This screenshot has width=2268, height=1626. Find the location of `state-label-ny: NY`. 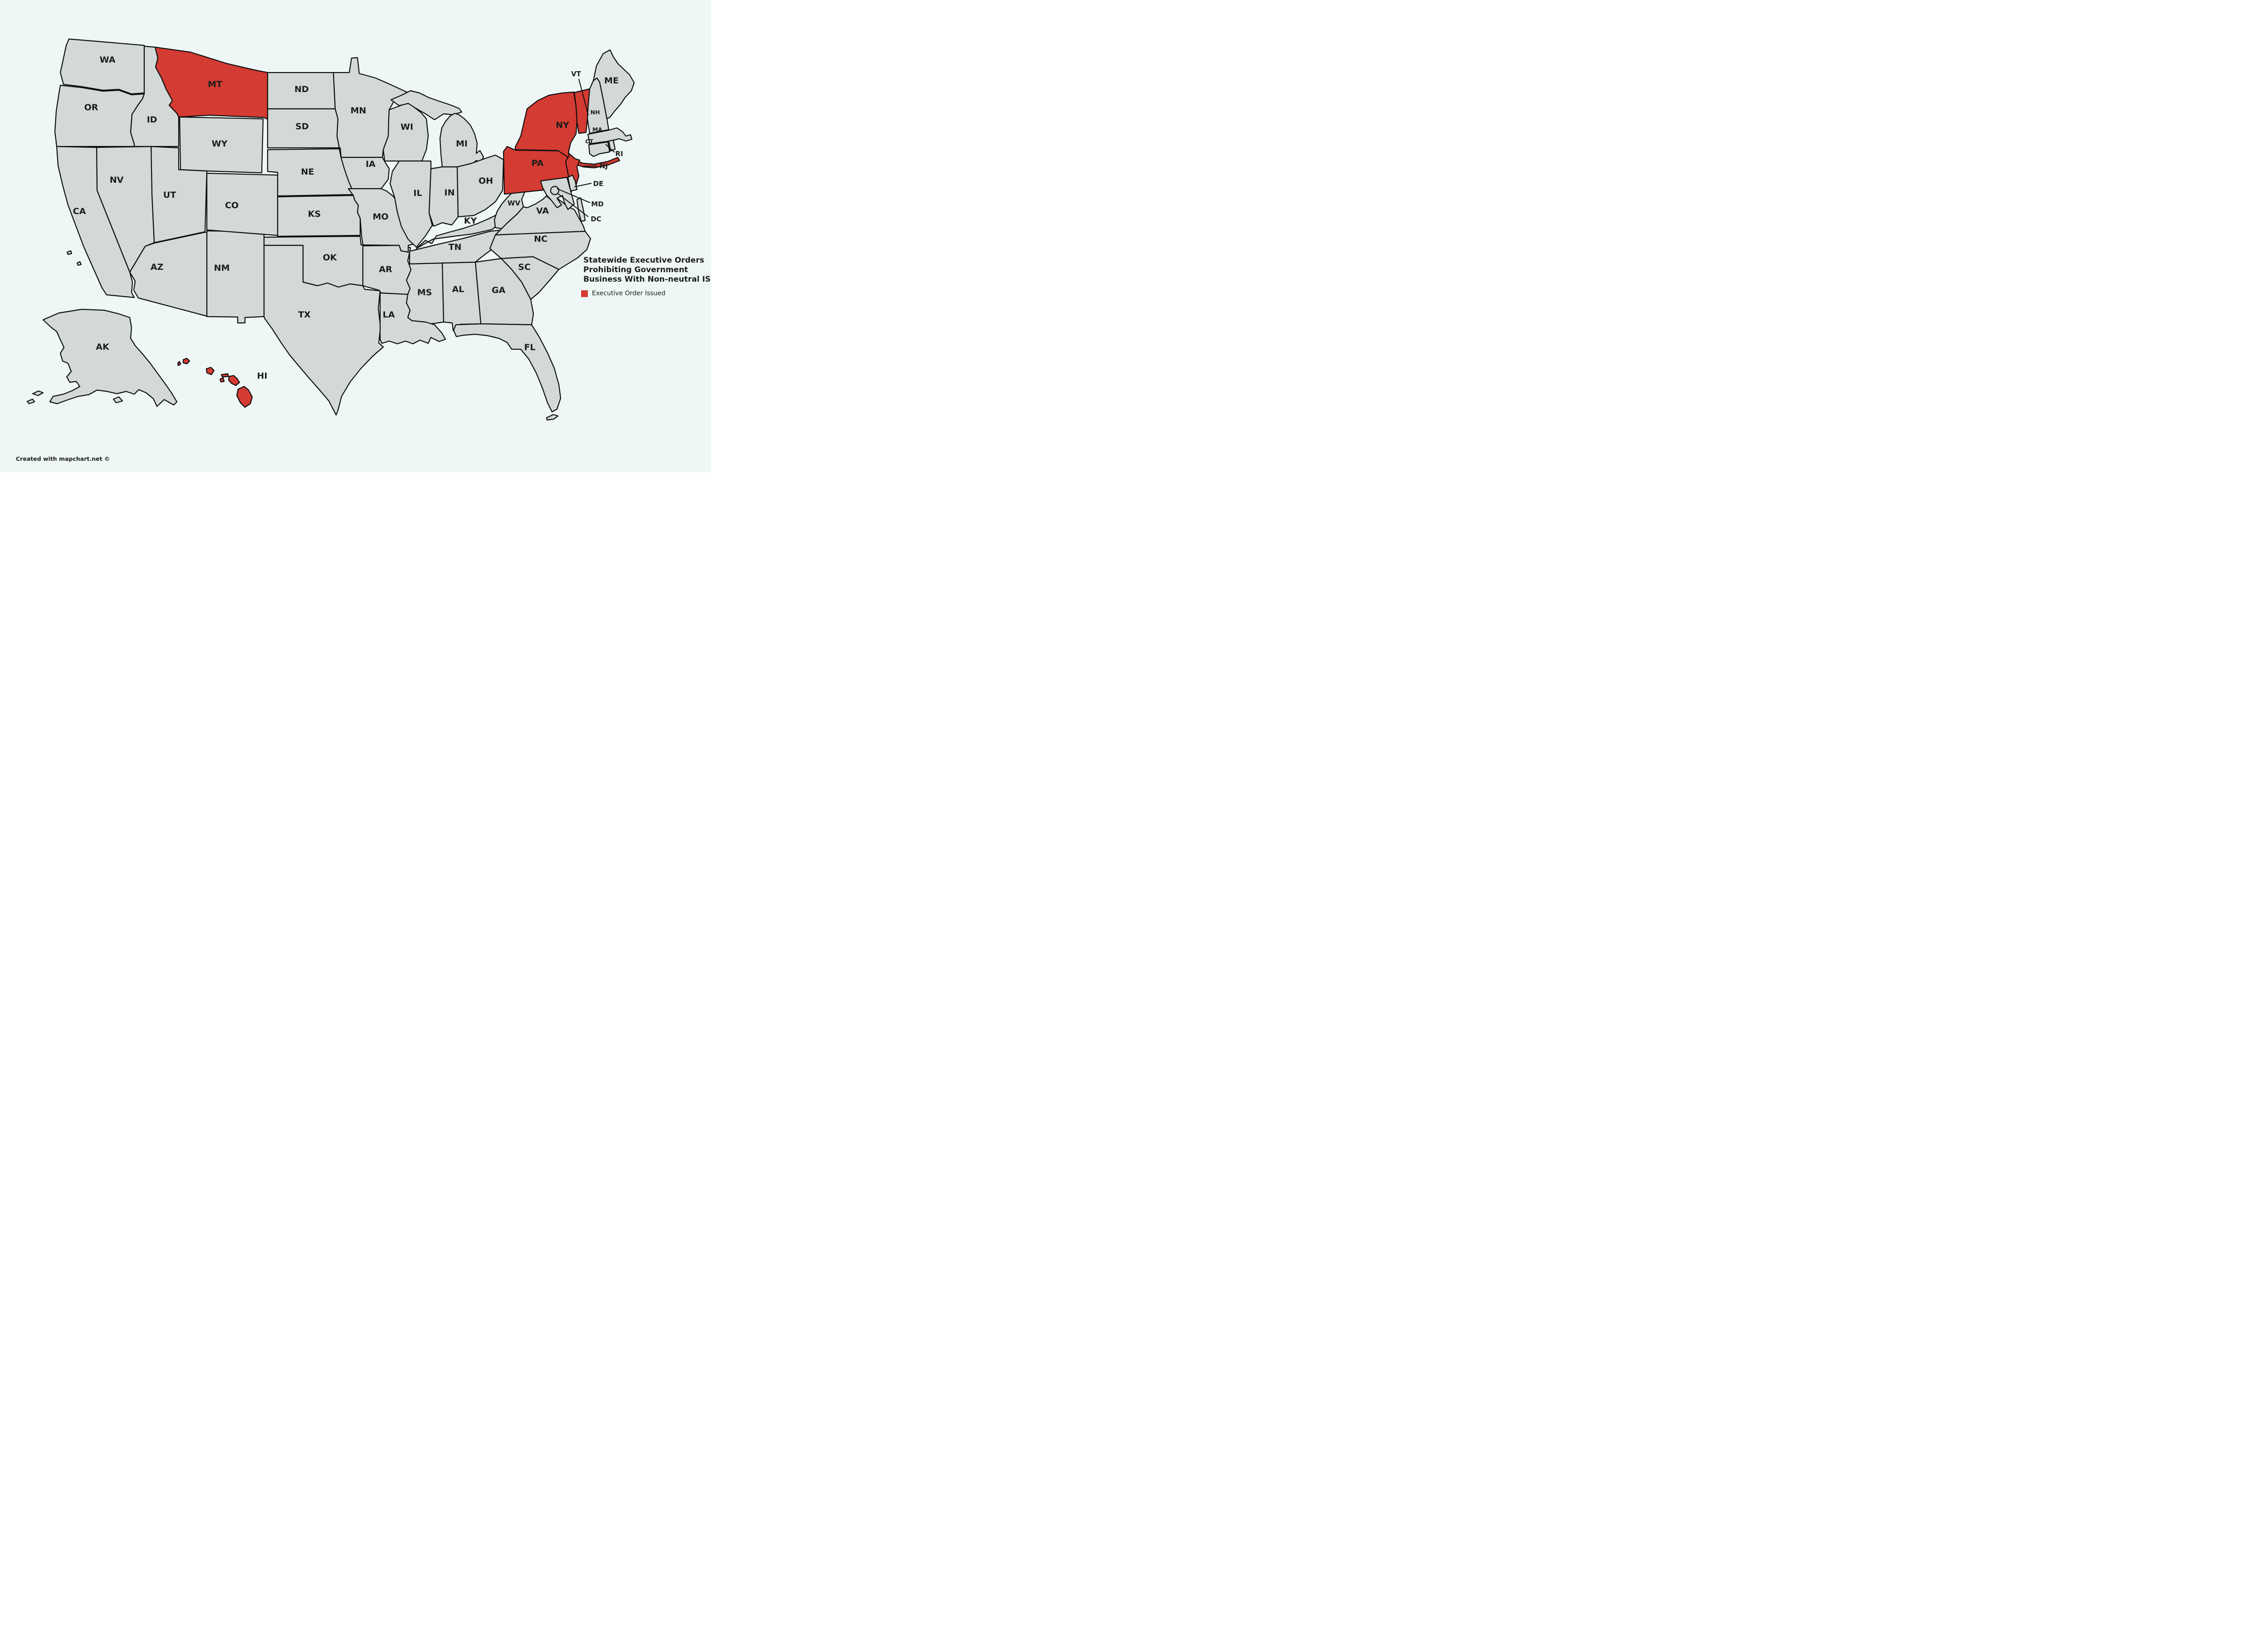

state-label-ny: NY is located at coordinates (563, 125).